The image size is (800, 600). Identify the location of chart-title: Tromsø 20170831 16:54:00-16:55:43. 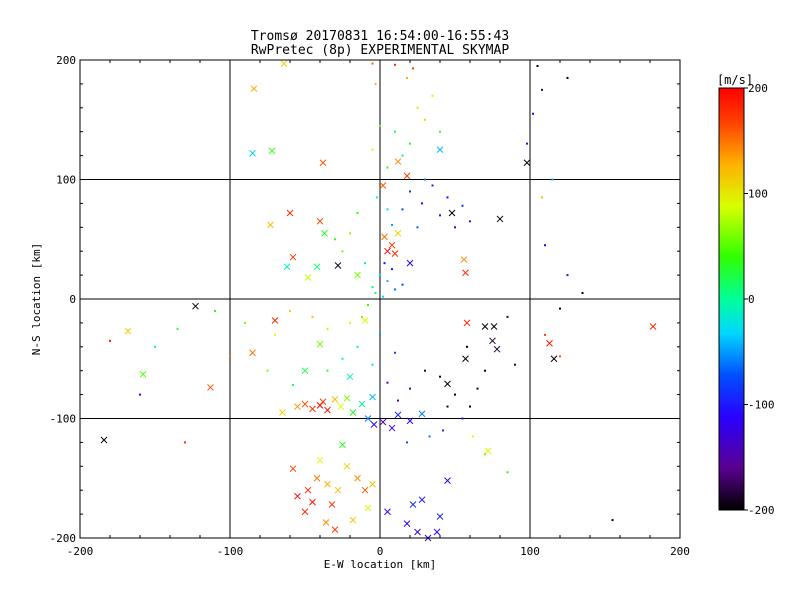
(380, 36).